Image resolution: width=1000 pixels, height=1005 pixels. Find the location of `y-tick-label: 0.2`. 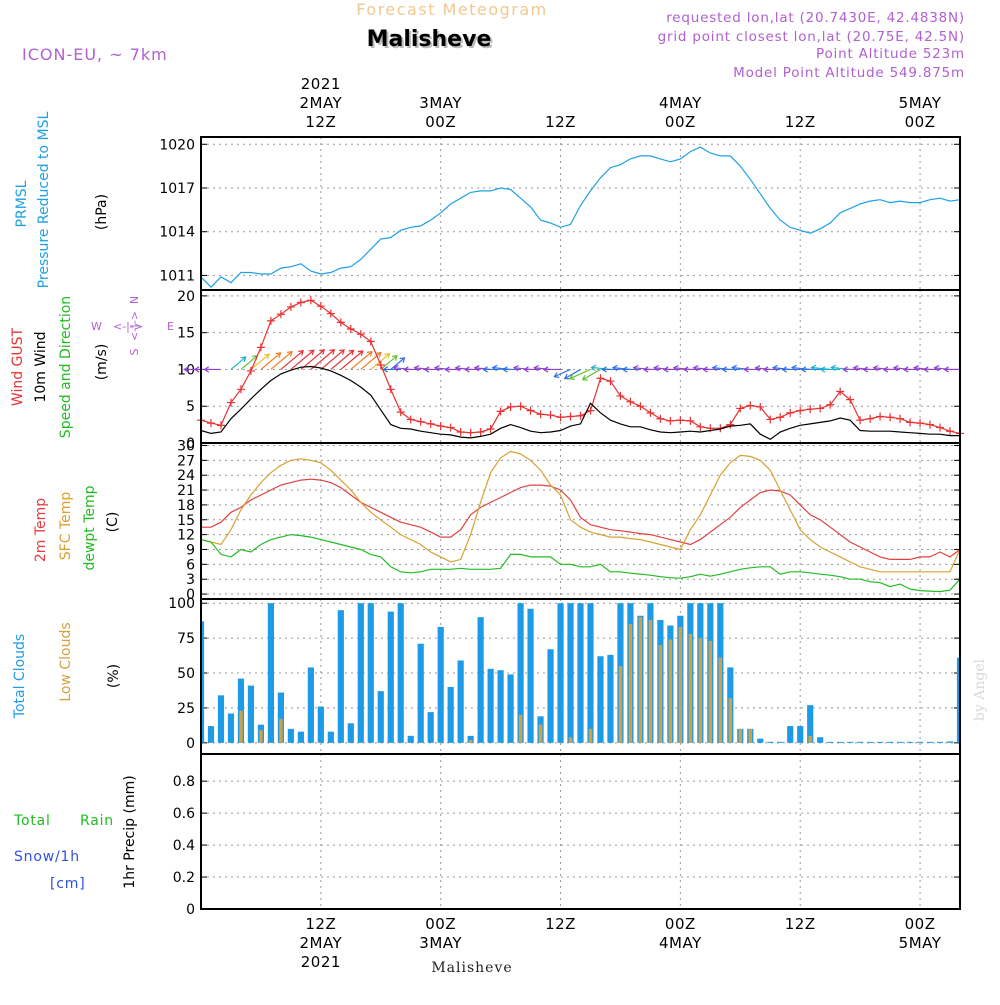

y-tick-label: 0.2 is located at coordinates (184, 878).